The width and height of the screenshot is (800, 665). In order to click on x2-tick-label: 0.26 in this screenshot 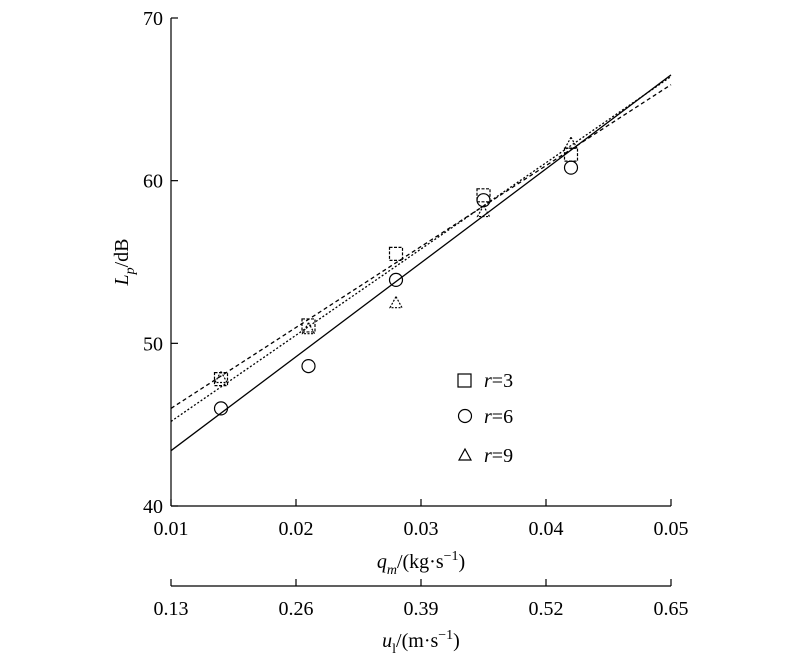, I will do `click(296, 609)`.